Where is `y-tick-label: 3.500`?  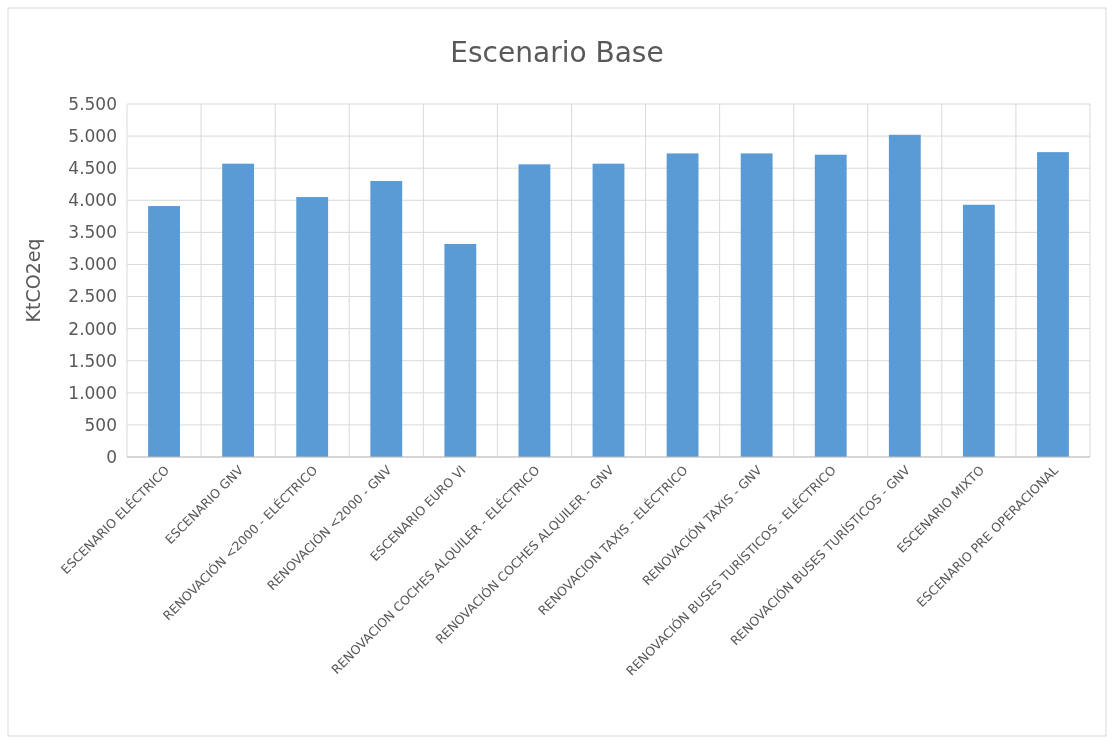 y-tick-label: 3.500 is located at coordinates (92, 232).